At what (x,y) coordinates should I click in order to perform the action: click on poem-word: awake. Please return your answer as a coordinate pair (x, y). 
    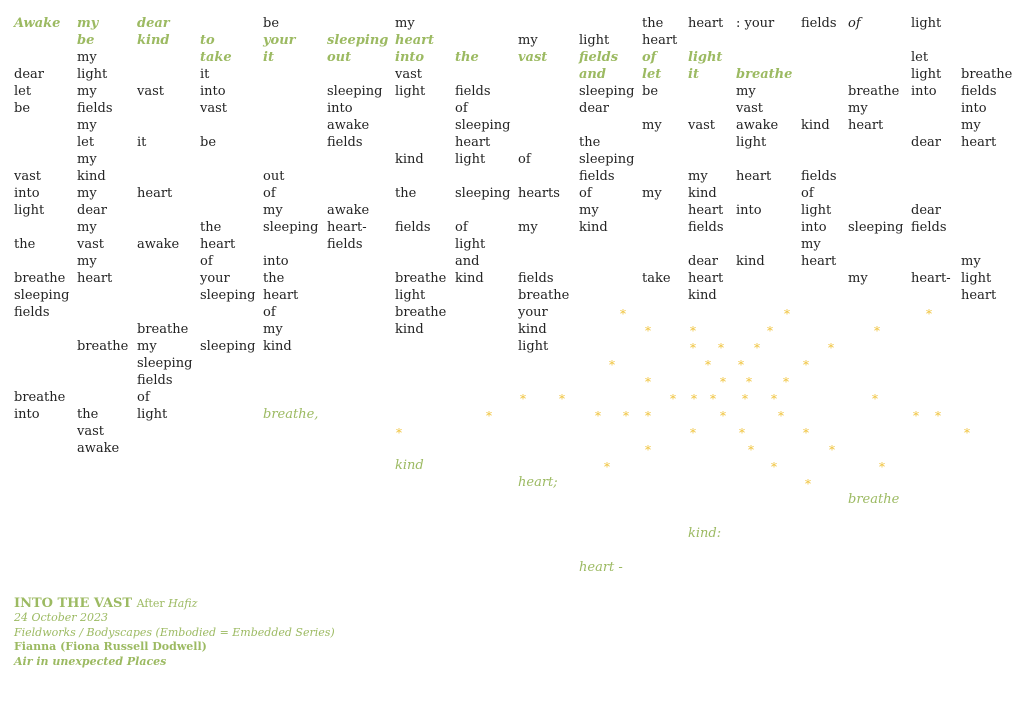
    Looking at the image, I should click on (348, 125).